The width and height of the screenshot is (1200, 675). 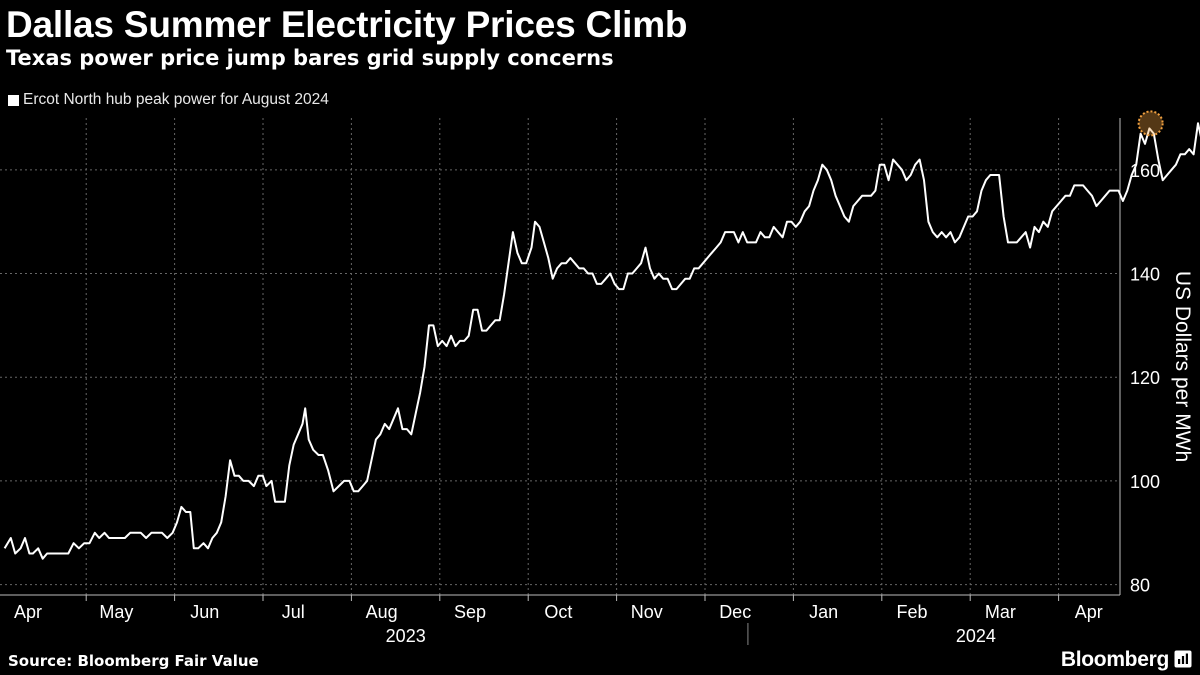 What do you see at coordinates (1150, 123) in the screenshot?
I see `highlight-marker` at bounding box center [1150, 123].